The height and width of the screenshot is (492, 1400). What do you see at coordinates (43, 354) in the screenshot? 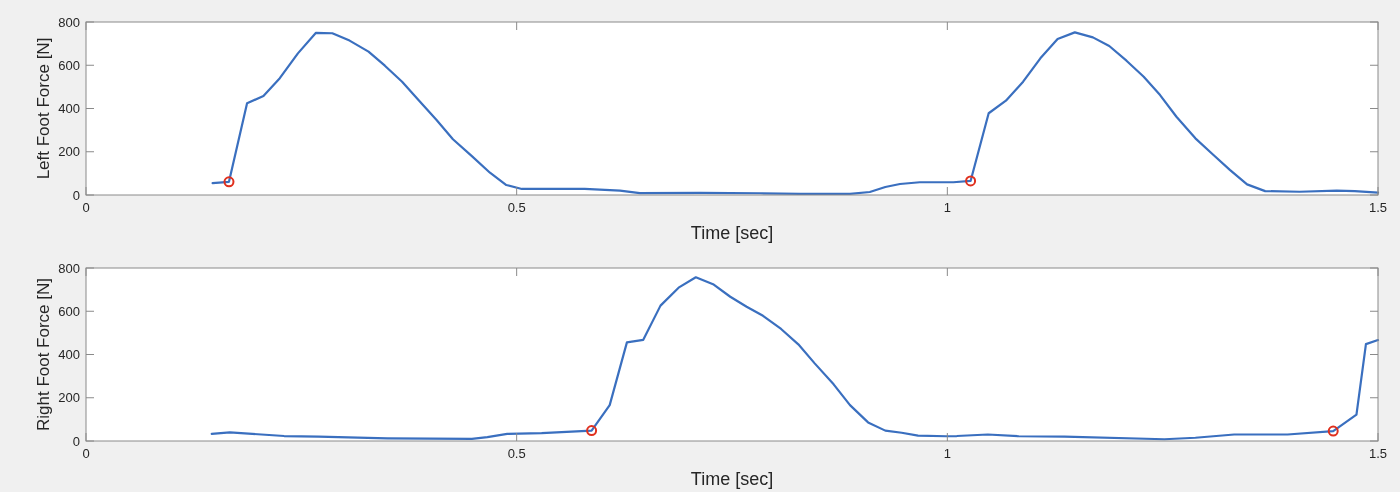
I see `y-axis-title: Right Foot Force [N]` at bounding box center [43, 354].